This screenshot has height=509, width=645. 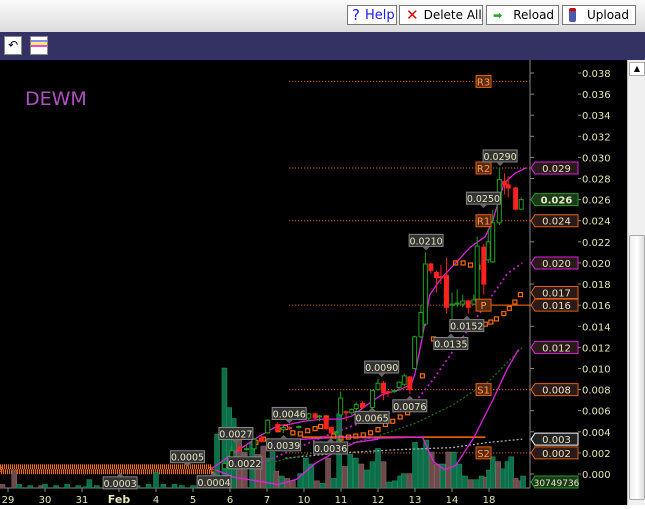 I want to click on undo-icon: ↶, so click(x=13, y=45).